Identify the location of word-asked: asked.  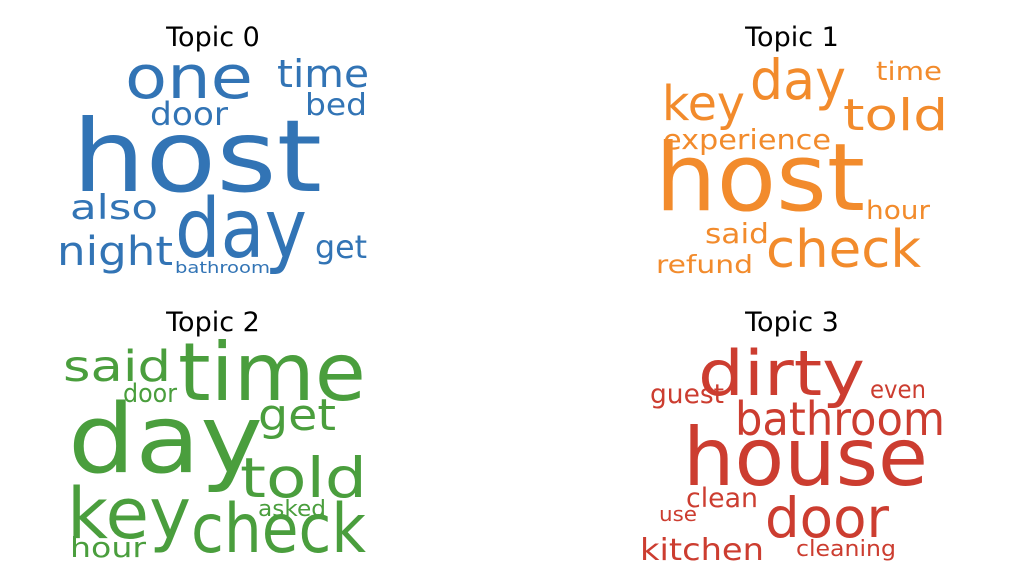
(292, 509).